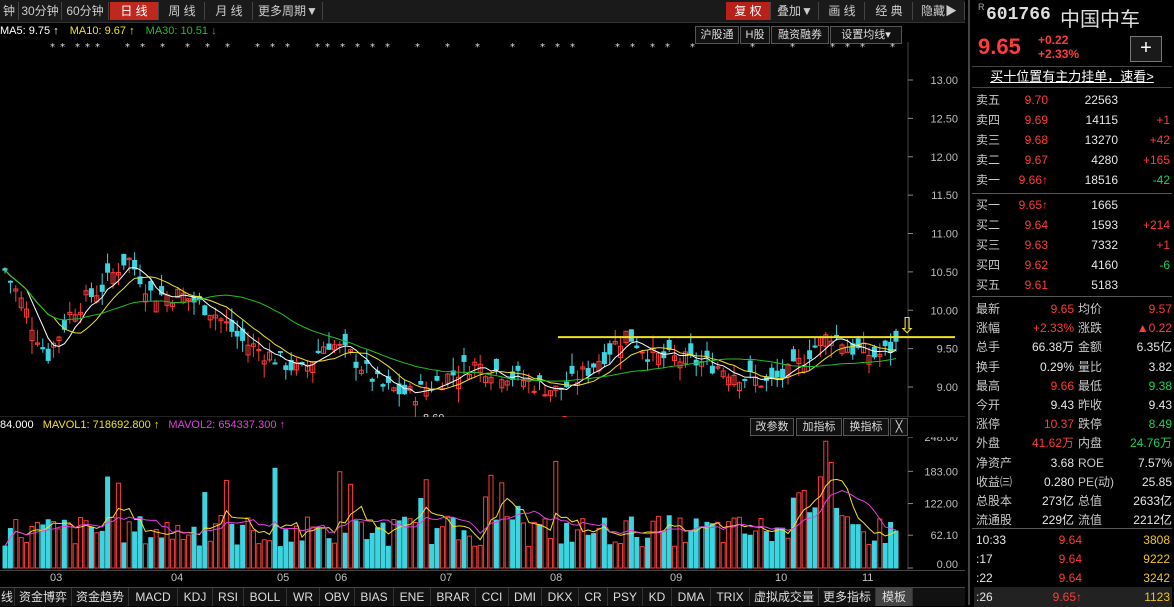  Describe the element at coordinates (1156, 481) in the screenshot. I see `stat-value: 25.85` at that location.